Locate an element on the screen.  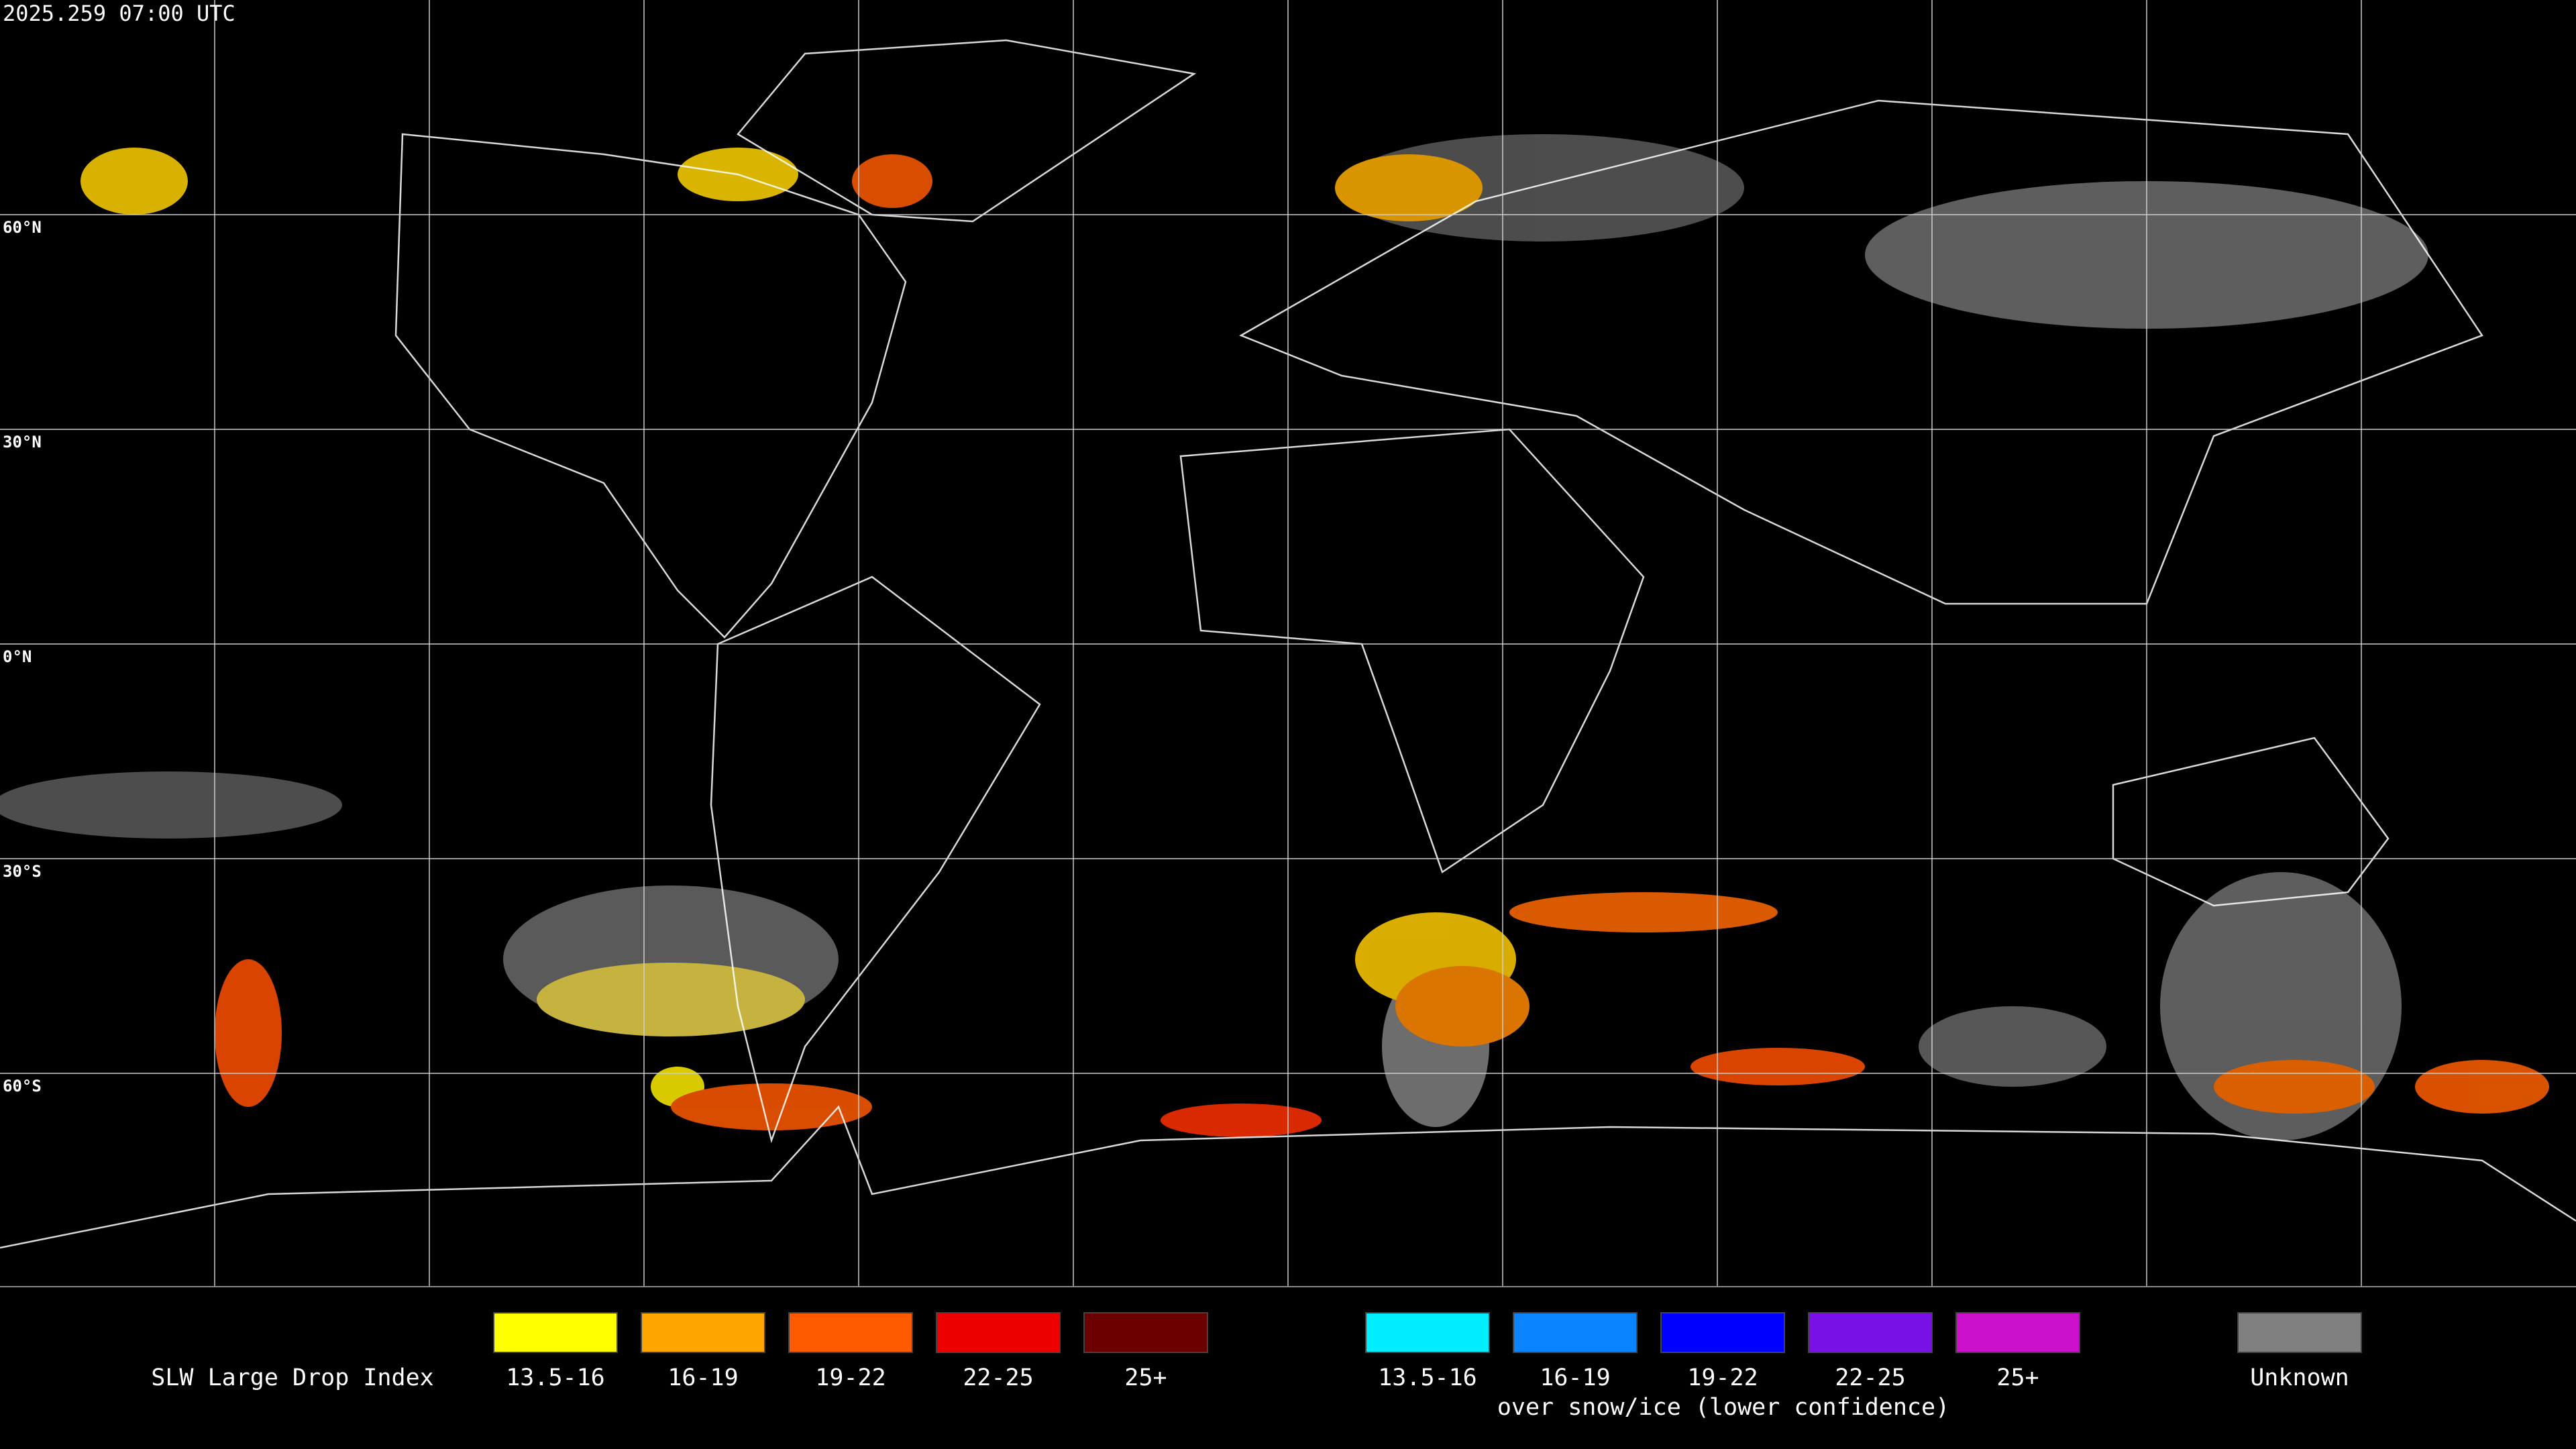
lat-label: 60°N is located at coordinates (22, 227).